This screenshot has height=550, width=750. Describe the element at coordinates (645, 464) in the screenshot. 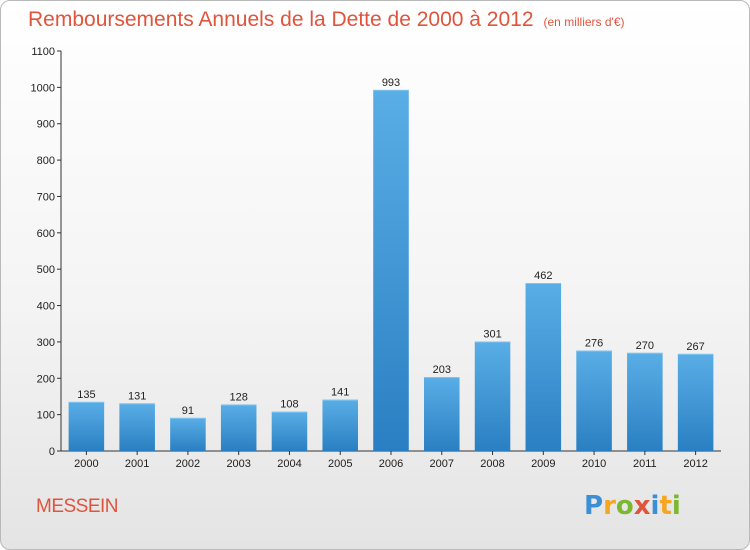

I see `x-tick-label-2011: 2011` at that location.